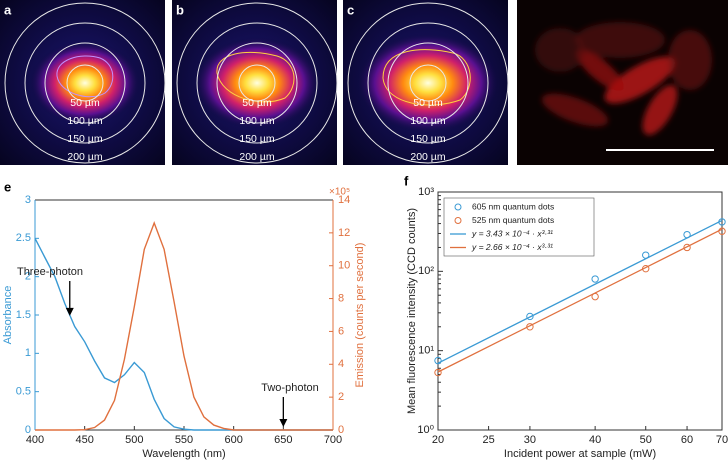  I want to click on x-tick-label: 40, so click(595, 440).